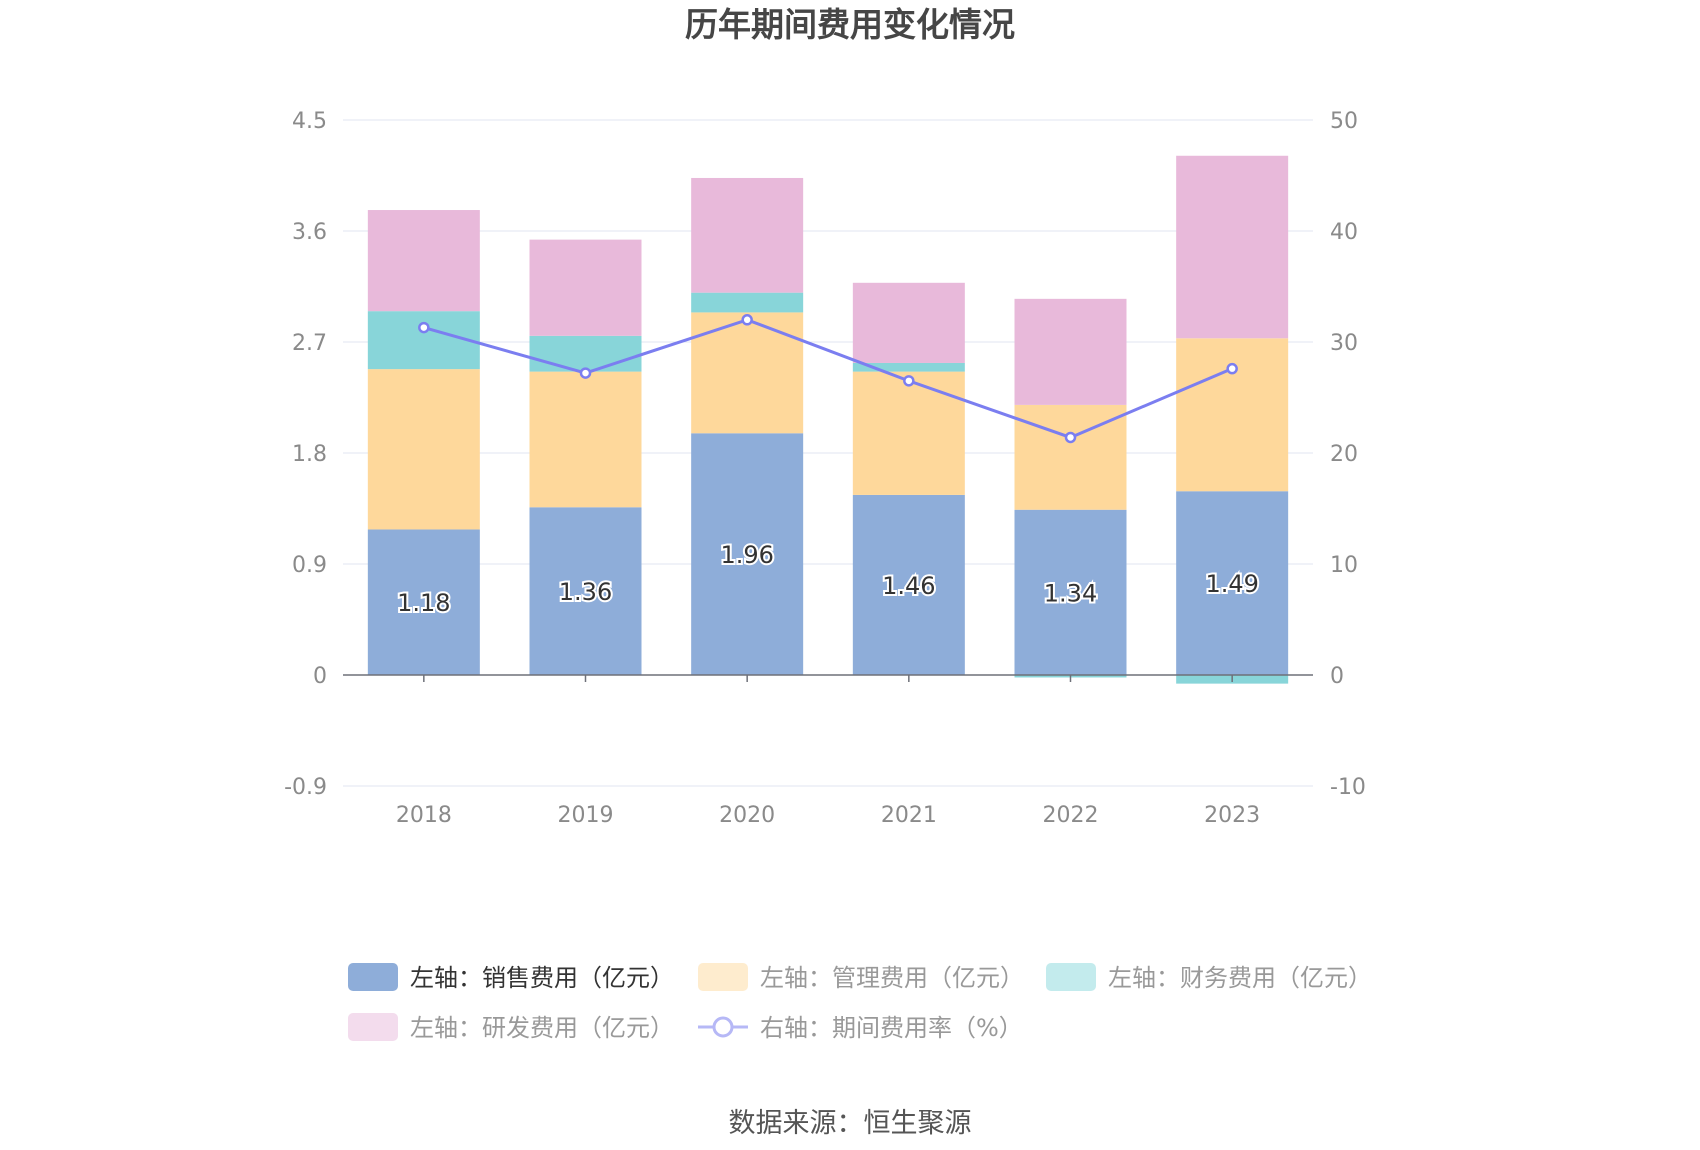 This screenshot has width=1700, height=1150. Describe the element at coordinates (1240, 978) in the screenshot. I see `legend-label: 左轴：财务费用（亿元）` at that location.